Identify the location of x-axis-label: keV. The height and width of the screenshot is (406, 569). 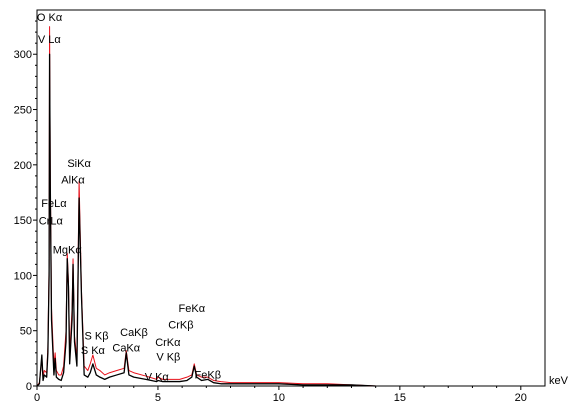
(559, 381).